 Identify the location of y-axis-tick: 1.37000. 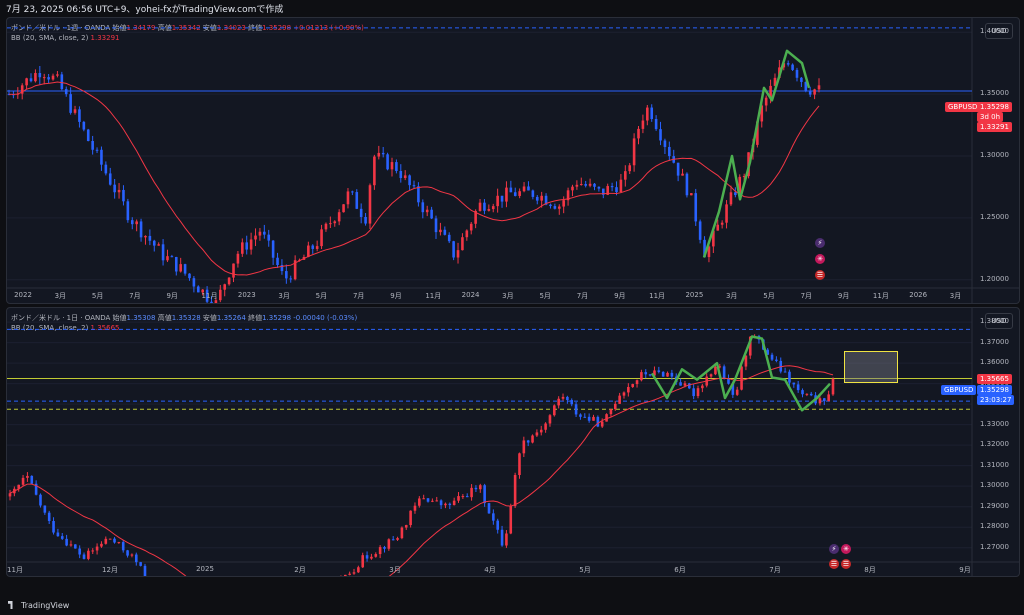
(994, 341).